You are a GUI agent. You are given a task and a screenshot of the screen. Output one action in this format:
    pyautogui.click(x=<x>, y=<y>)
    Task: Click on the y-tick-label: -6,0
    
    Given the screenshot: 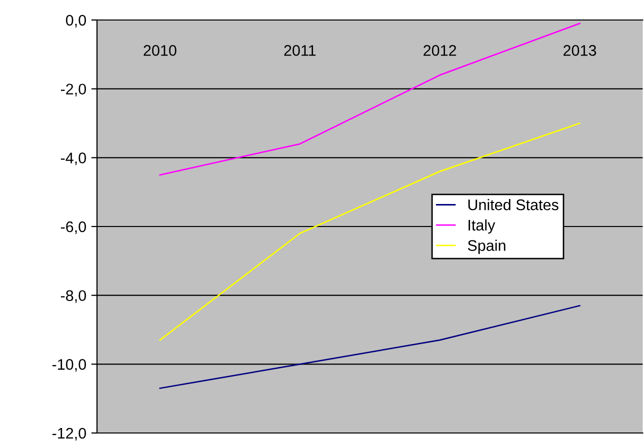 What is the action you would take?
    pyautogui.click(x=73, y=227)
    